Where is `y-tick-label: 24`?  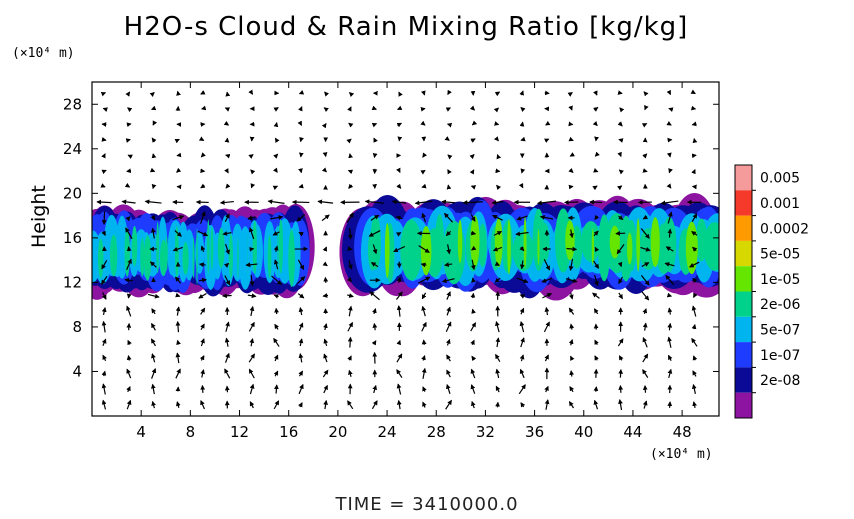 y-tick-label: 24 is located at coordinates (72, 149).